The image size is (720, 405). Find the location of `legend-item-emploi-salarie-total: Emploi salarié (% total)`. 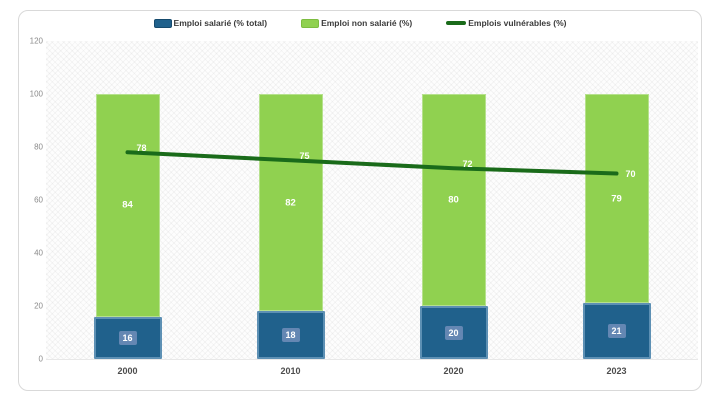

legend-item-emploi-salarie-total: Emploi salarié (% total) is located at coordinates (210, 23).